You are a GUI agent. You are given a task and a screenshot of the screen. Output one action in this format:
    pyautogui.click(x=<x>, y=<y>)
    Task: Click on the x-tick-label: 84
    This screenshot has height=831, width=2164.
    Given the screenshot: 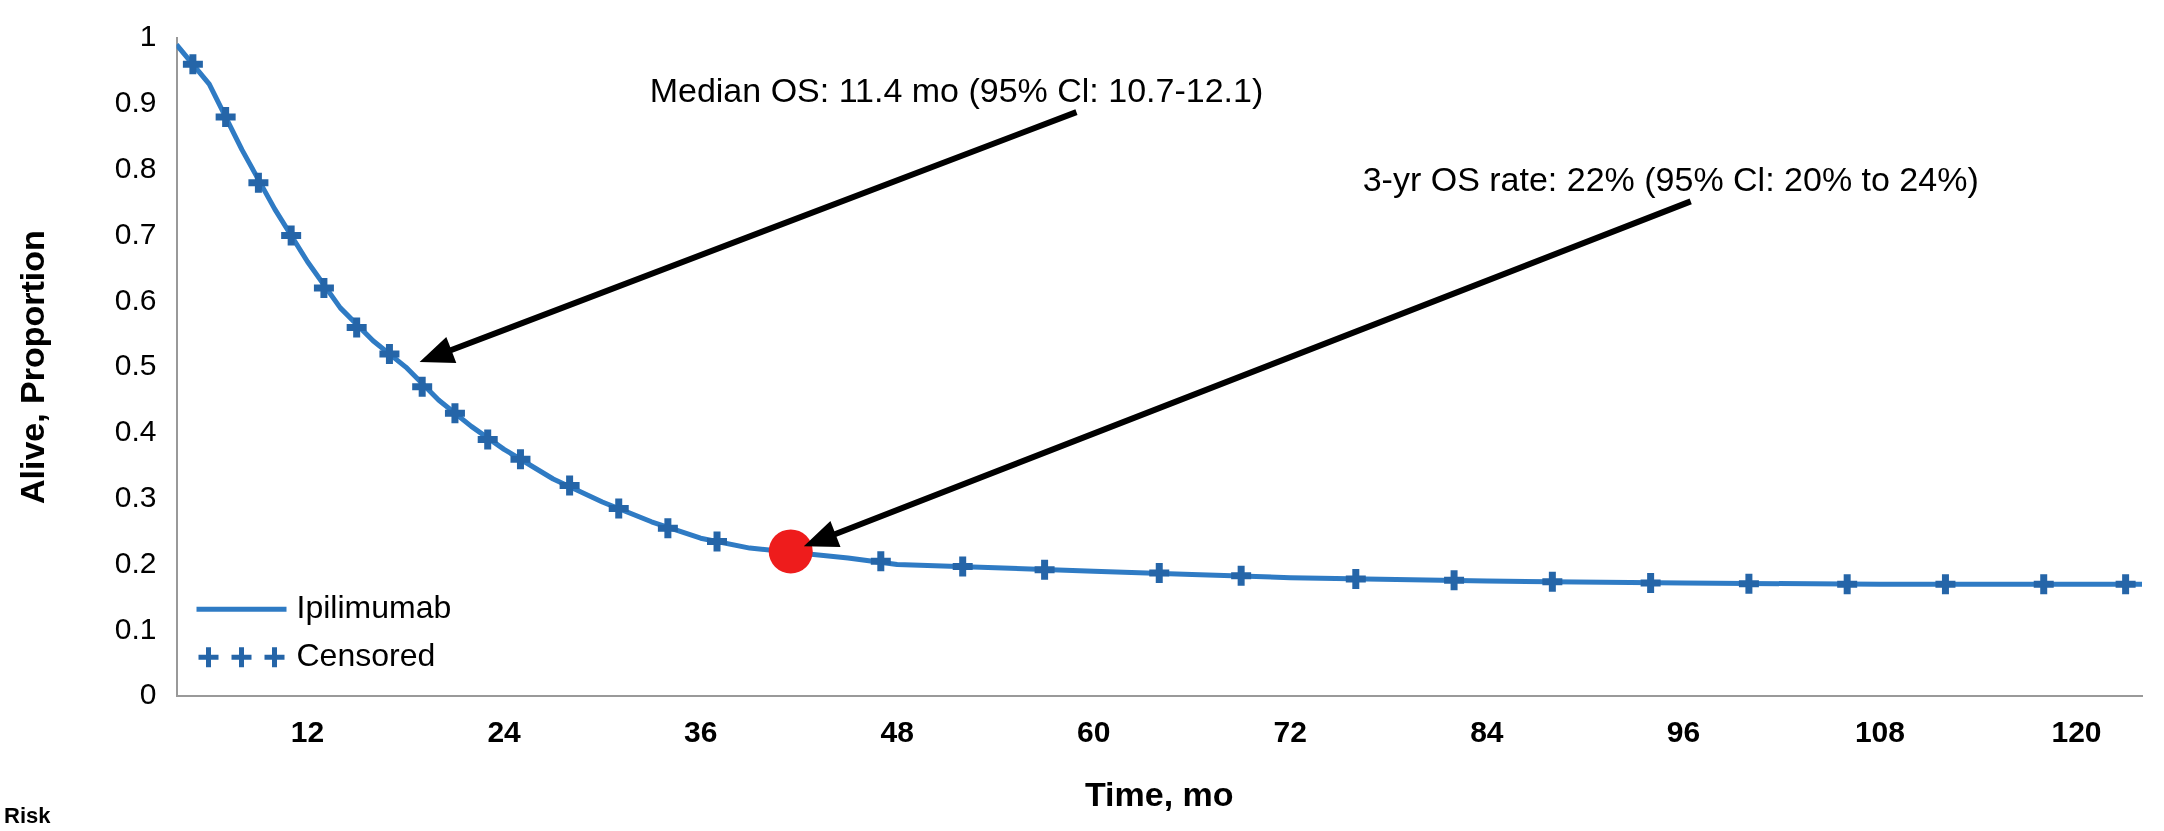 What is the action you would take?
    pyautogui.click(x=1487, y=732)
    